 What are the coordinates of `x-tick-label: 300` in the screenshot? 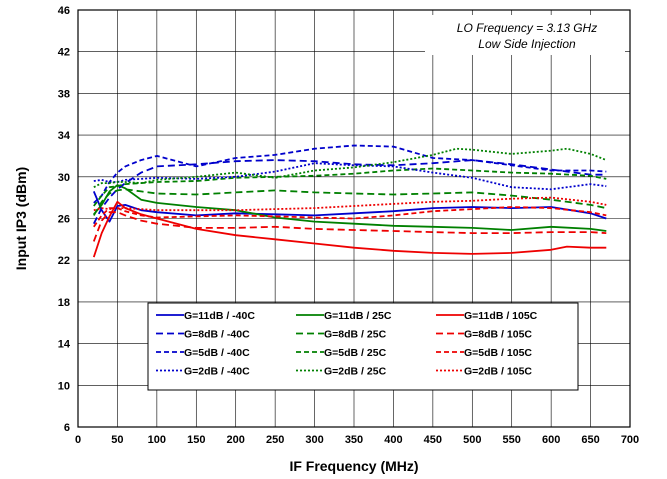 It's located at (314, 440).